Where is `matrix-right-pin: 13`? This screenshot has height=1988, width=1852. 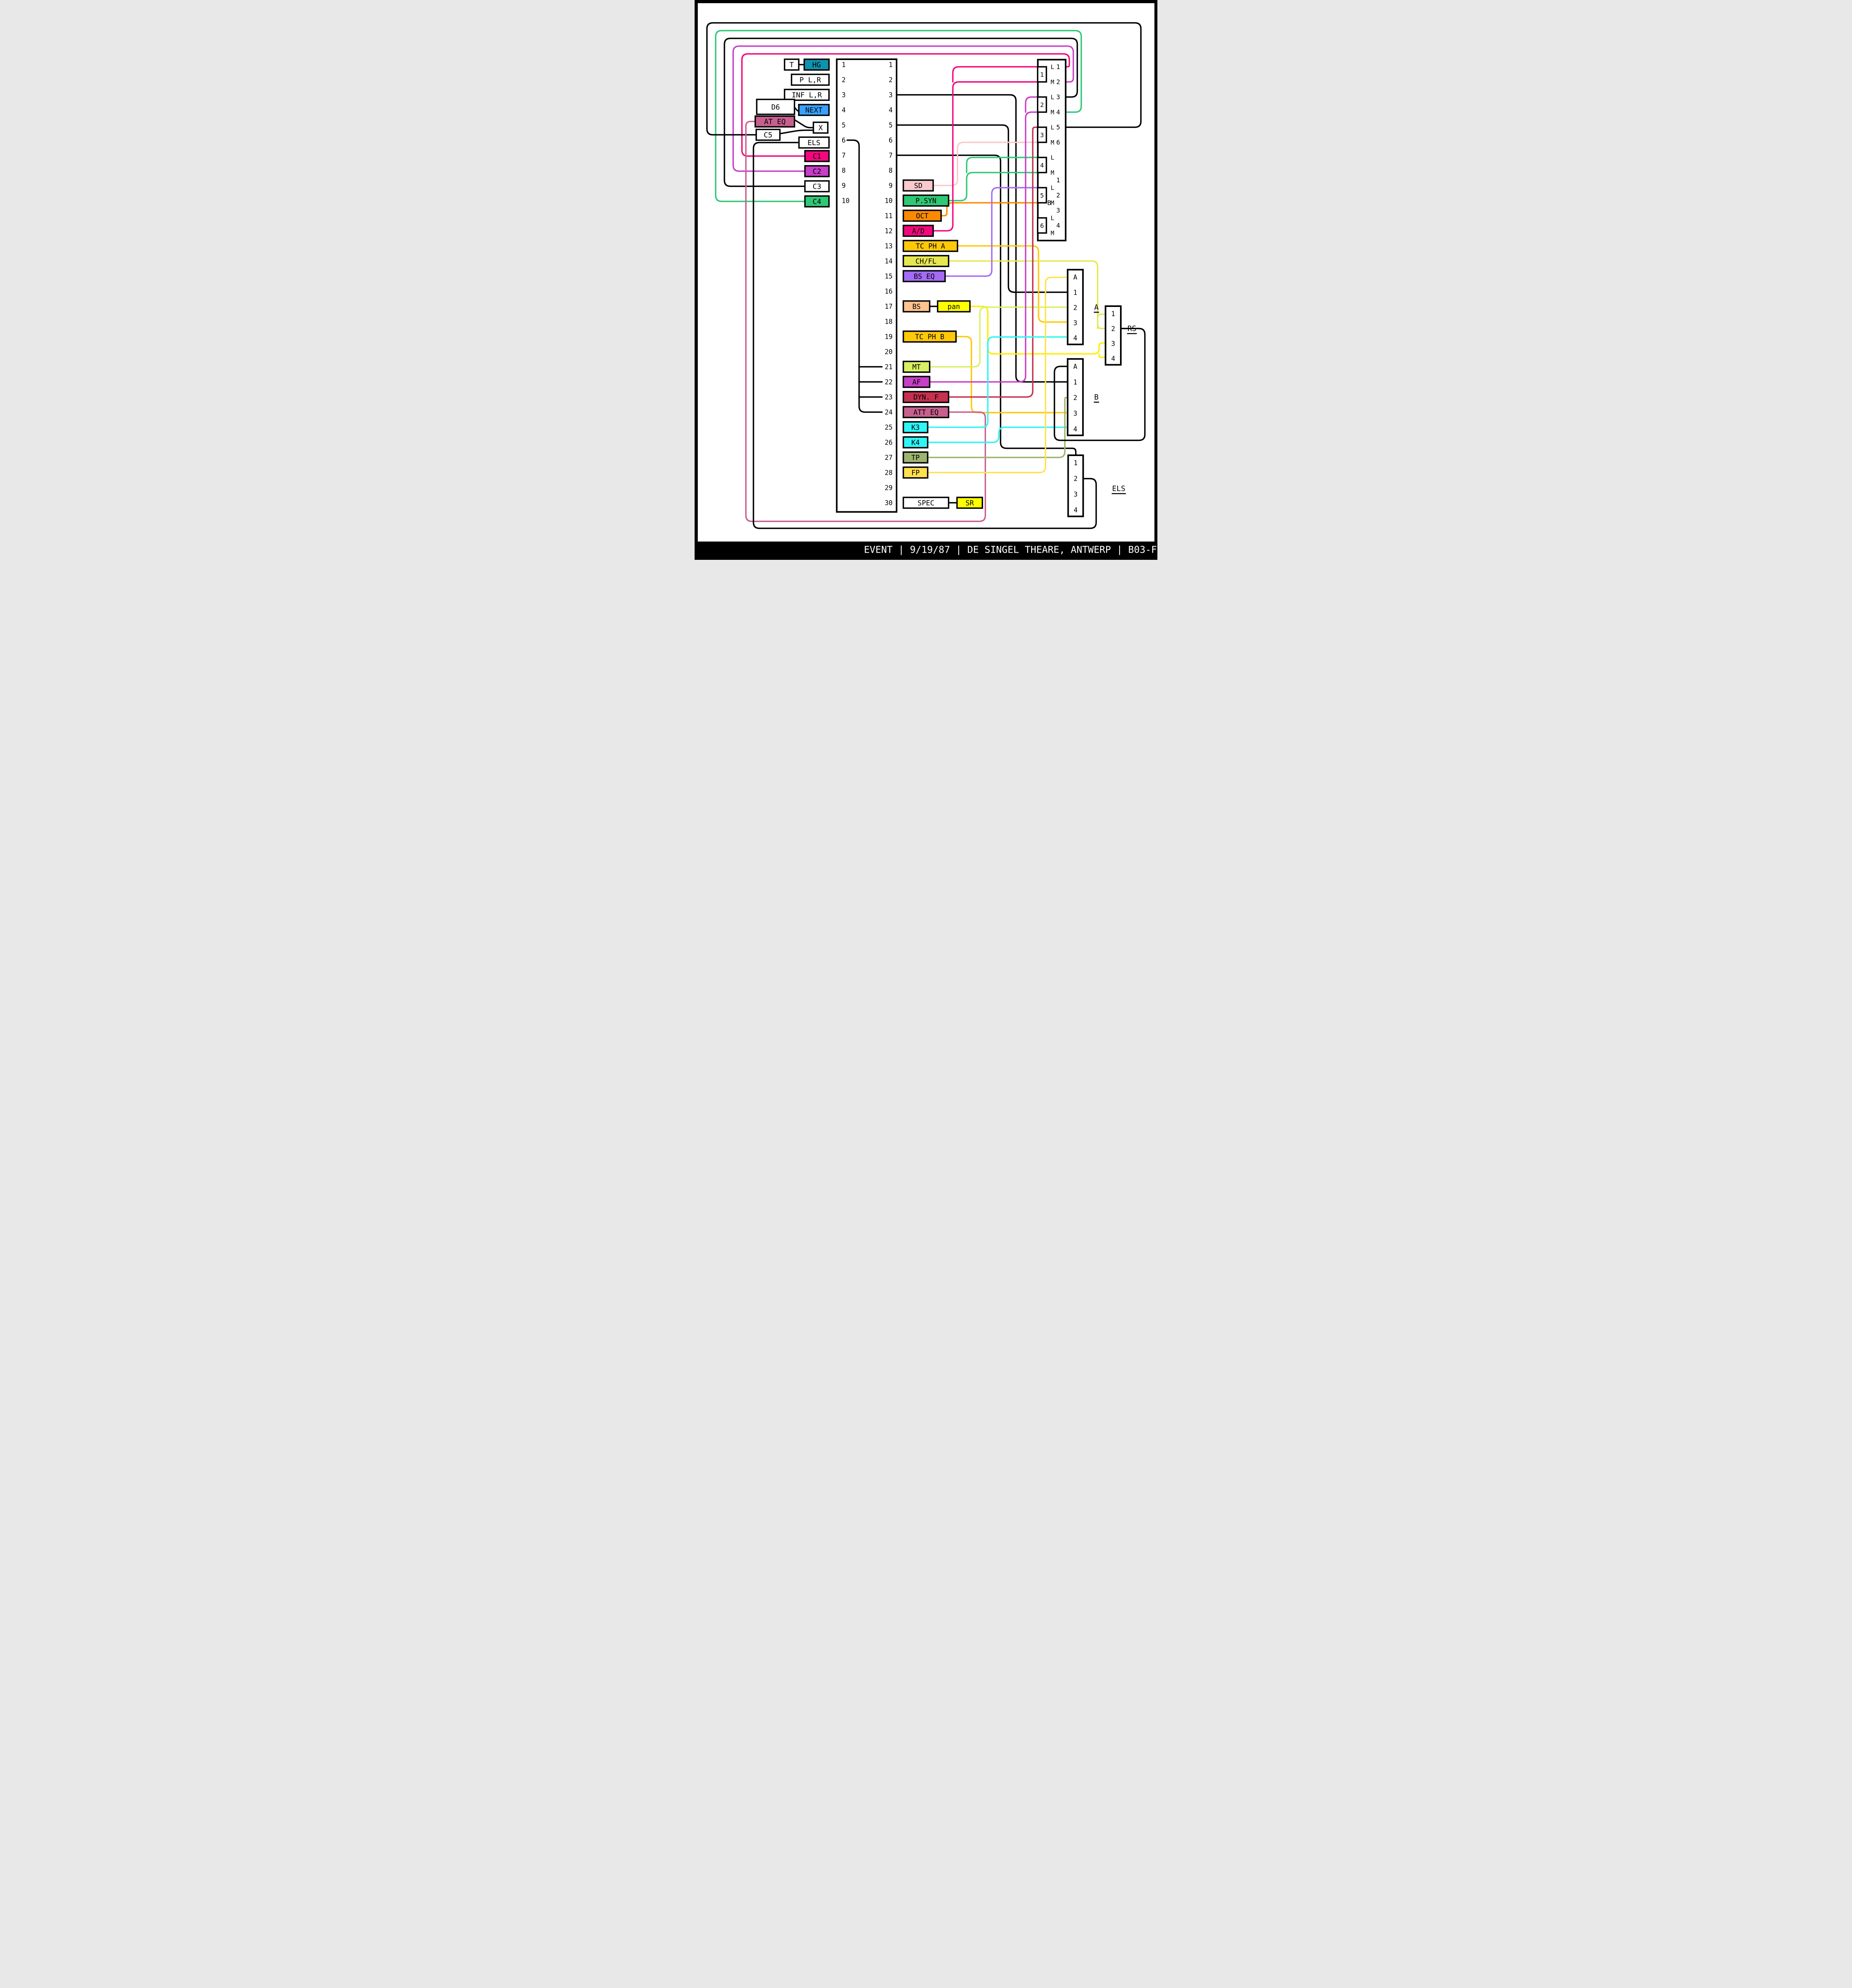
matrix-right-pin: 13 is located at coordinates (889, 246).